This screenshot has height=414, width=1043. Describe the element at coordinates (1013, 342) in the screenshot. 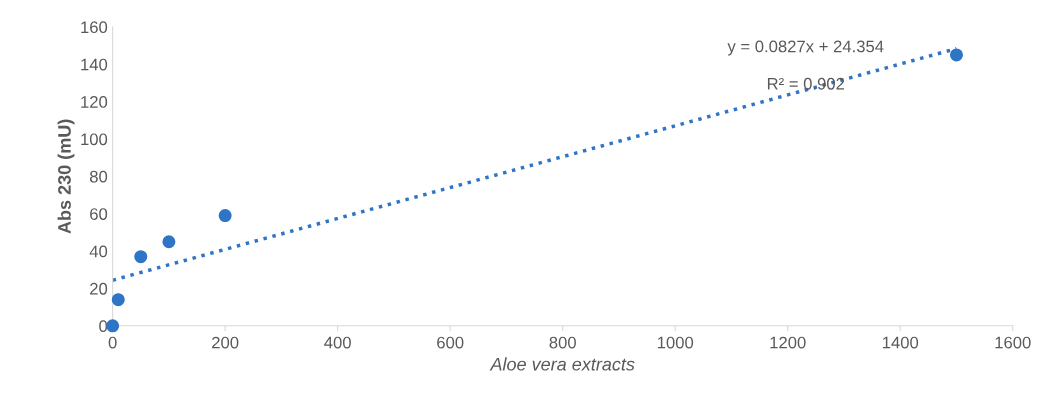

I see `x-tick-label: 1600` at that location.